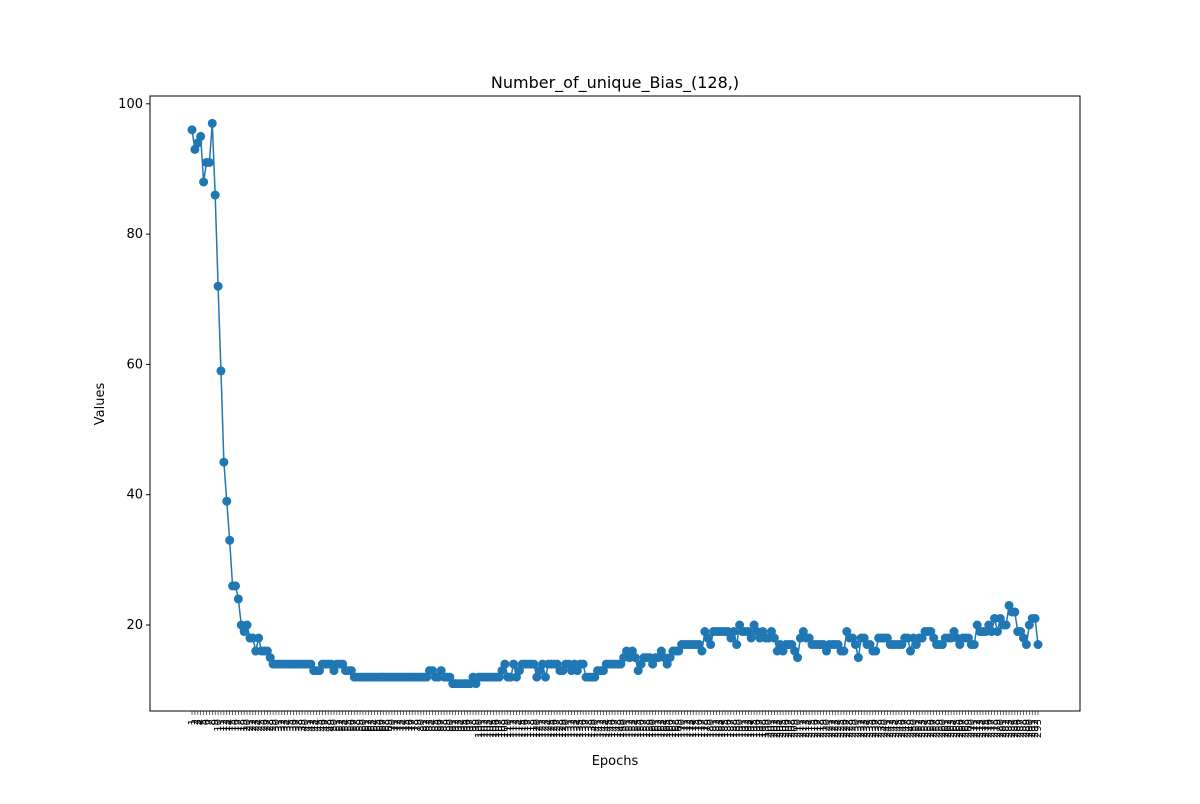 The width and height of the screenshot is (1200, 804). Describe the element at coordinates (919, 728) in the screenshot. I see `x-tick-label: 252` at that location.